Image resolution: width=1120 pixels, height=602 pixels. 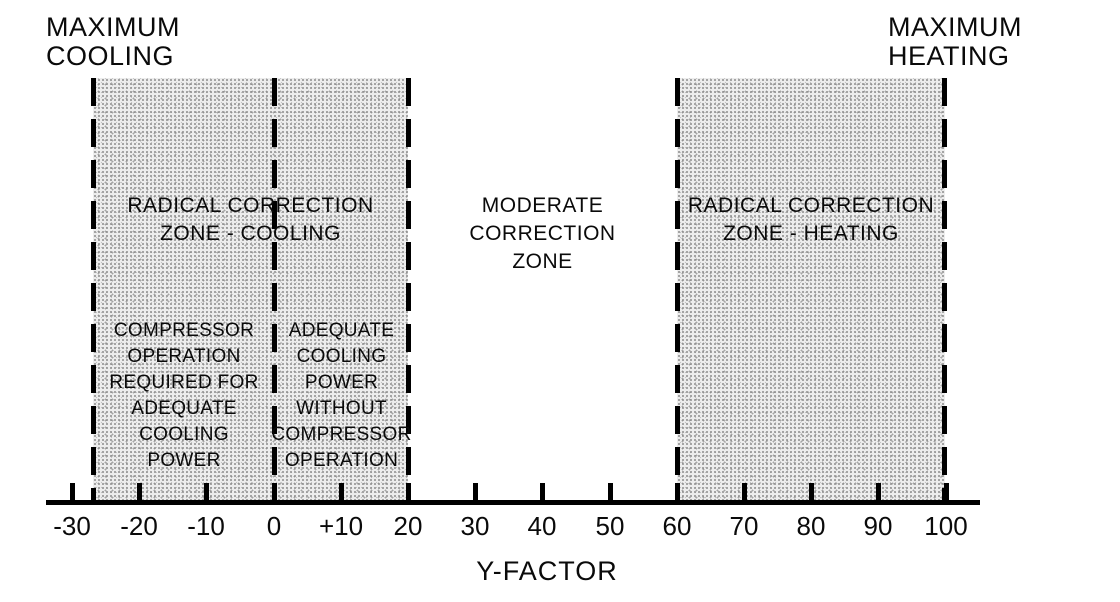 I want to click on axis-tick-label: -20, so click(x=139, y=526).